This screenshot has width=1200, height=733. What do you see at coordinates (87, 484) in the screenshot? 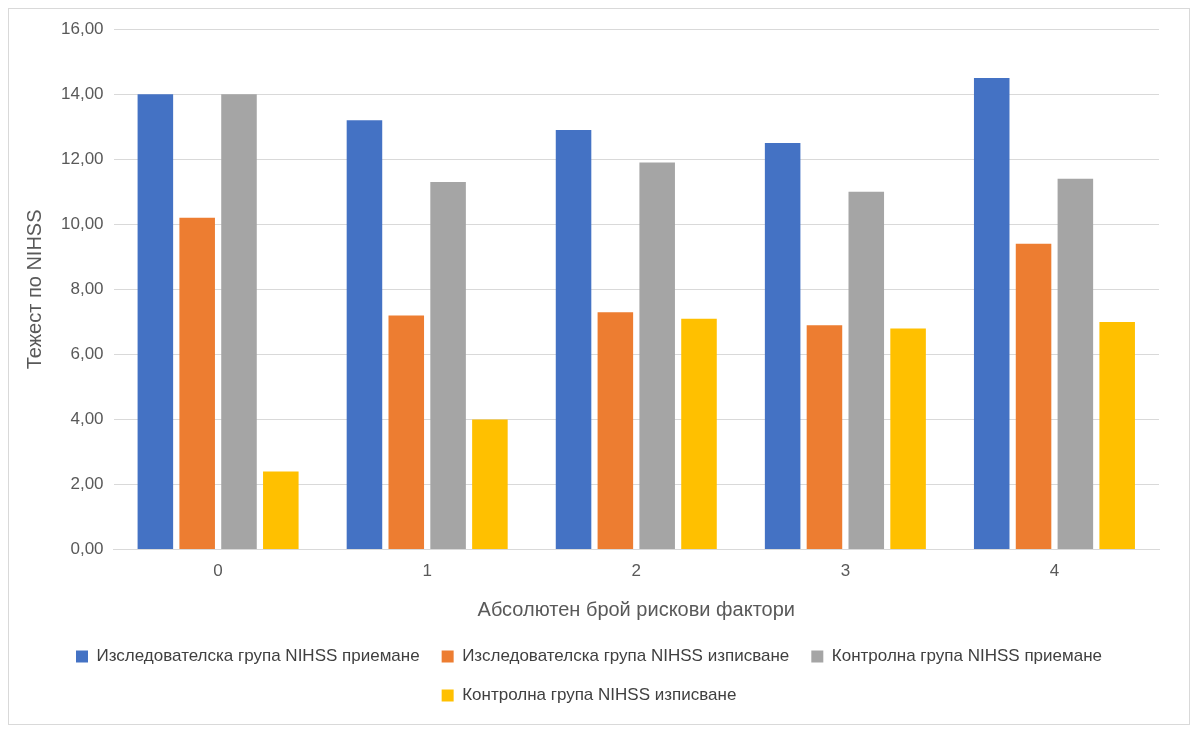
I see `y-tick-label: 2,00` at bounding box center [87, 484].